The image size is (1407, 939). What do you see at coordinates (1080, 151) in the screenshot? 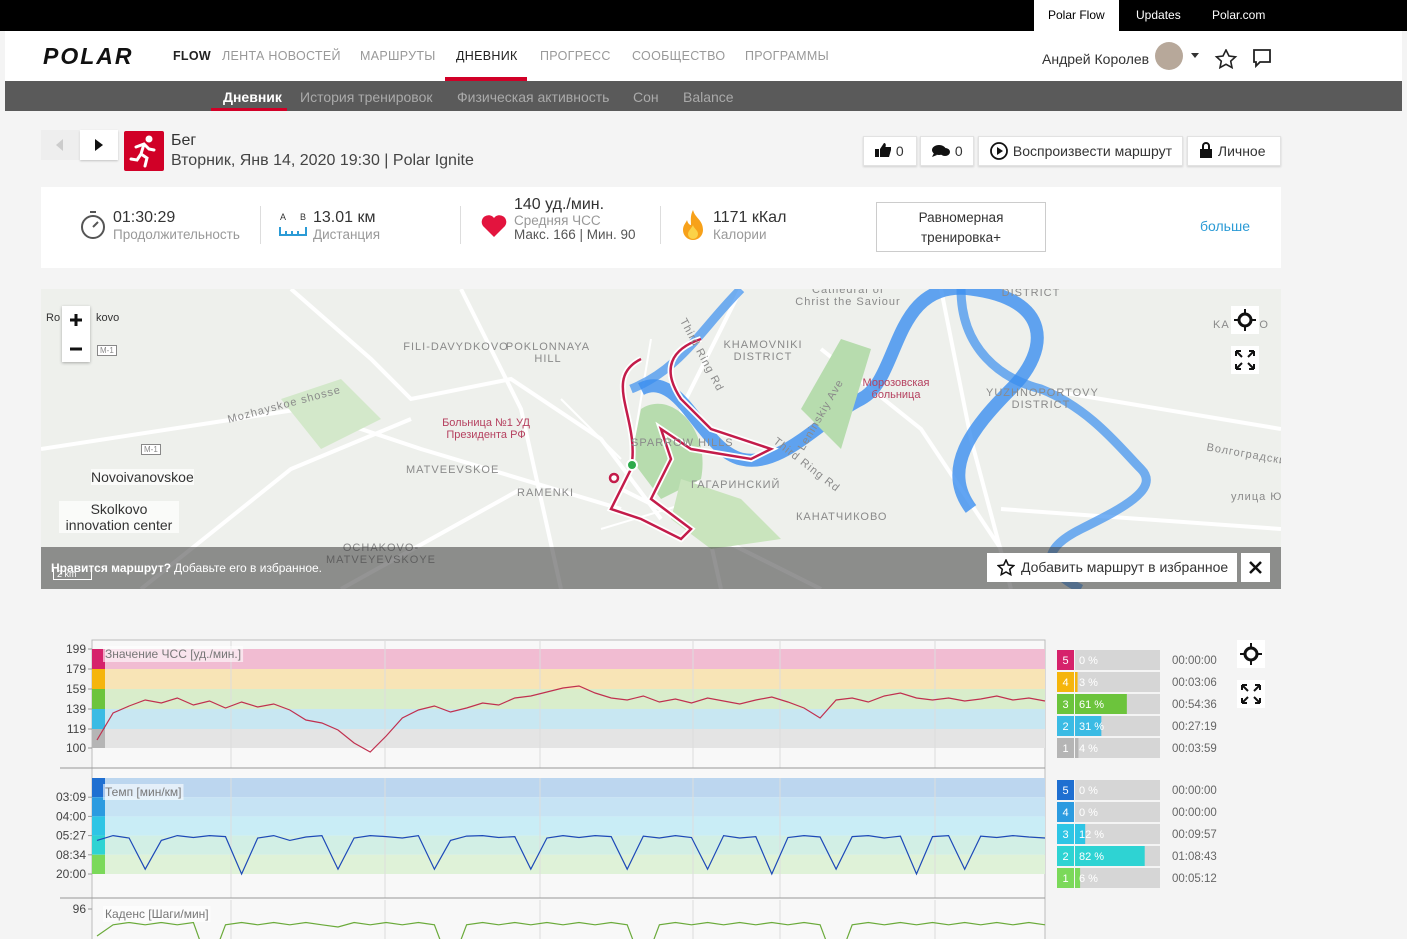
I see `replay-button: Воспроизвести маршрут` at bounding box center [1080, 151].